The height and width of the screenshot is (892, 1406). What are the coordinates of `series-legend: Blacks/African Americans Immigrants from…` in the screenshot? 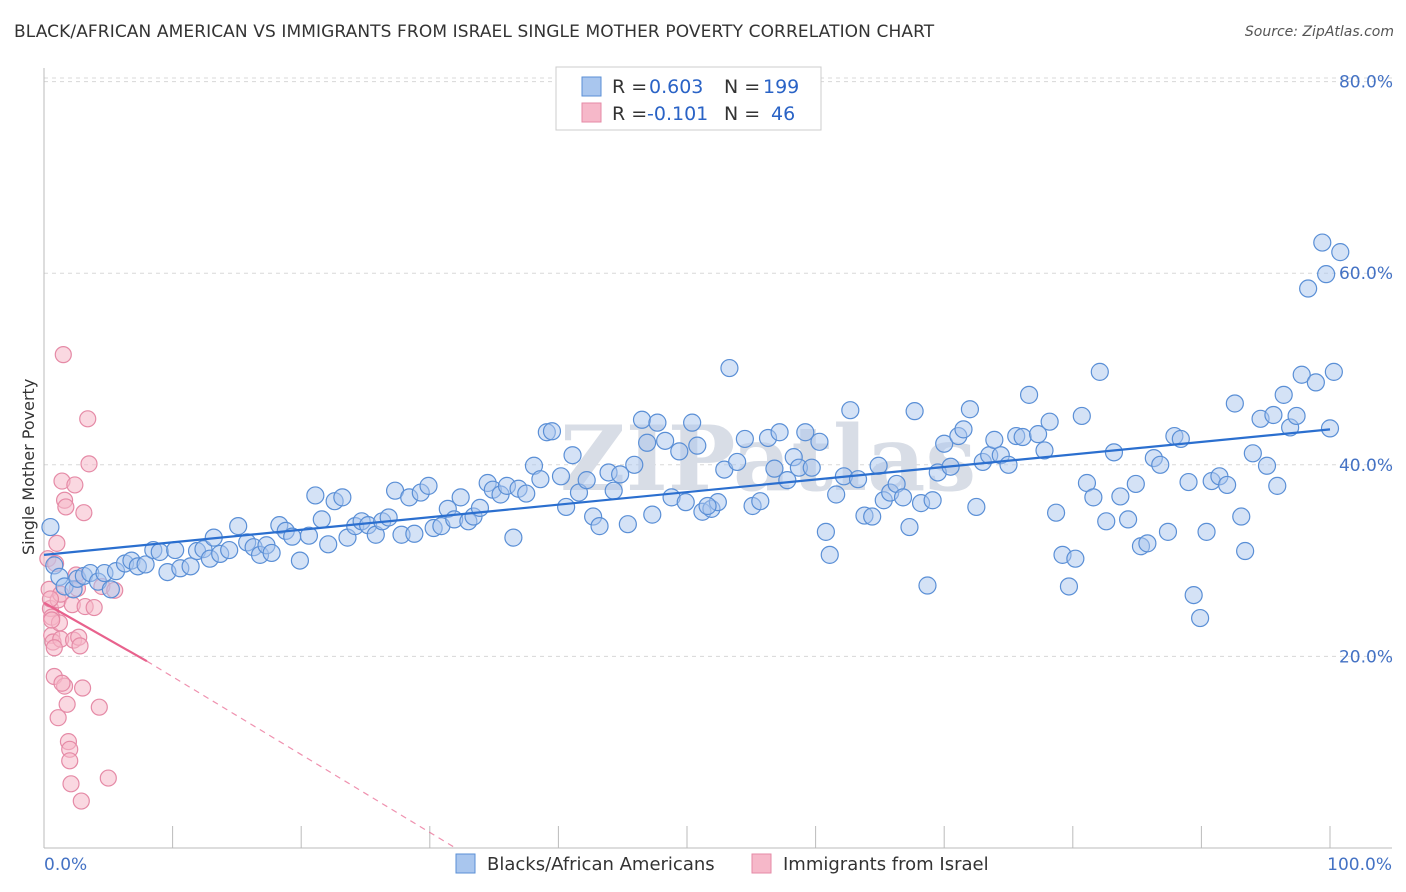 It's located at (722, 864).